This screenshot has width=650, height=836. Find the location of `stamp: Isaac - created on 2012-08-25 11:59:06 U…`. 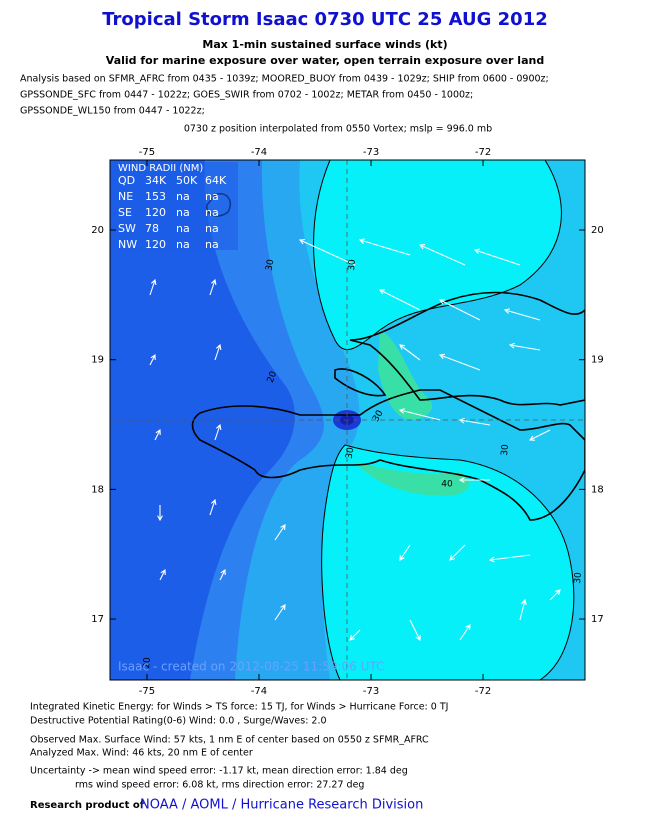

stamp: Isaac - created on 2012-08-25 11:59:06 U… is located at coordinates (251, 667).